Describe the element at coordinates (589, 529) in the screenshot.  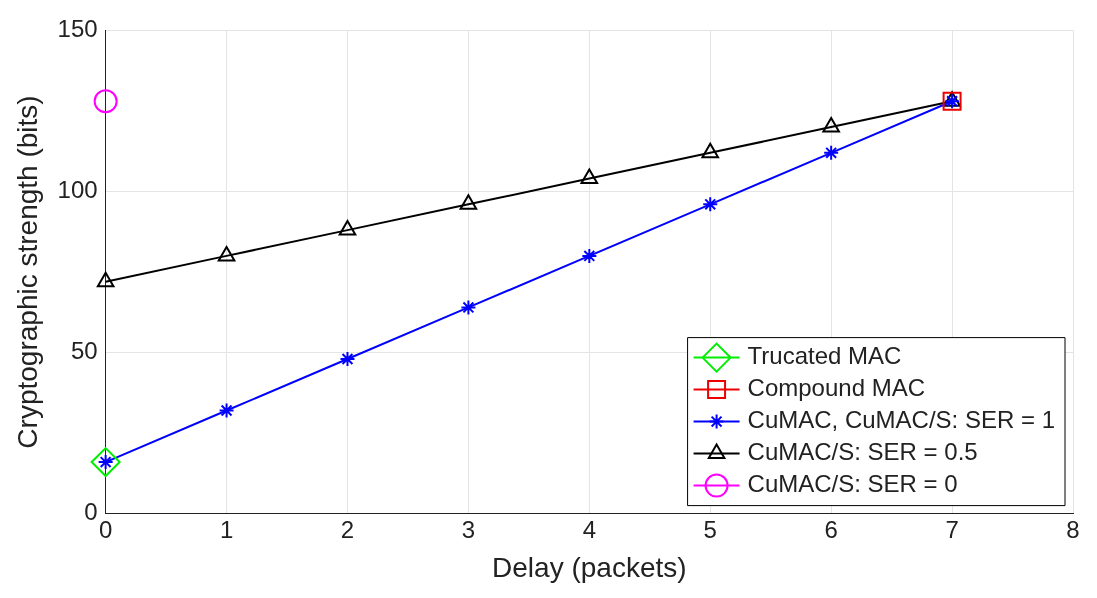
I see `x-tick-label: 4` at that location.